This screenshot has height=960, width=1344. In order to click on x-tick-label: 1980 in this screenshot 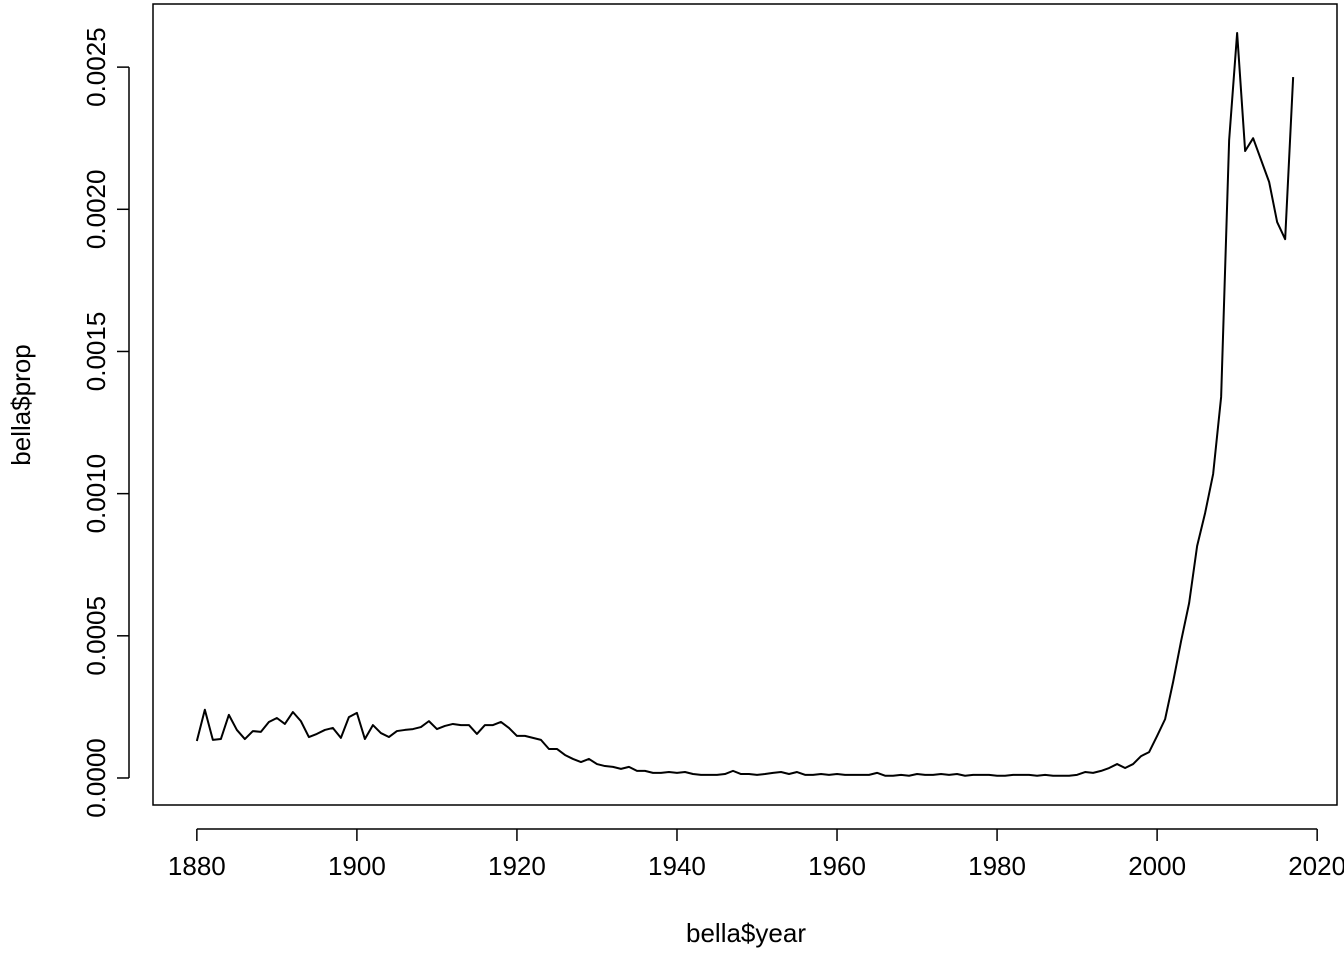, I will do `click(997, 866)`.